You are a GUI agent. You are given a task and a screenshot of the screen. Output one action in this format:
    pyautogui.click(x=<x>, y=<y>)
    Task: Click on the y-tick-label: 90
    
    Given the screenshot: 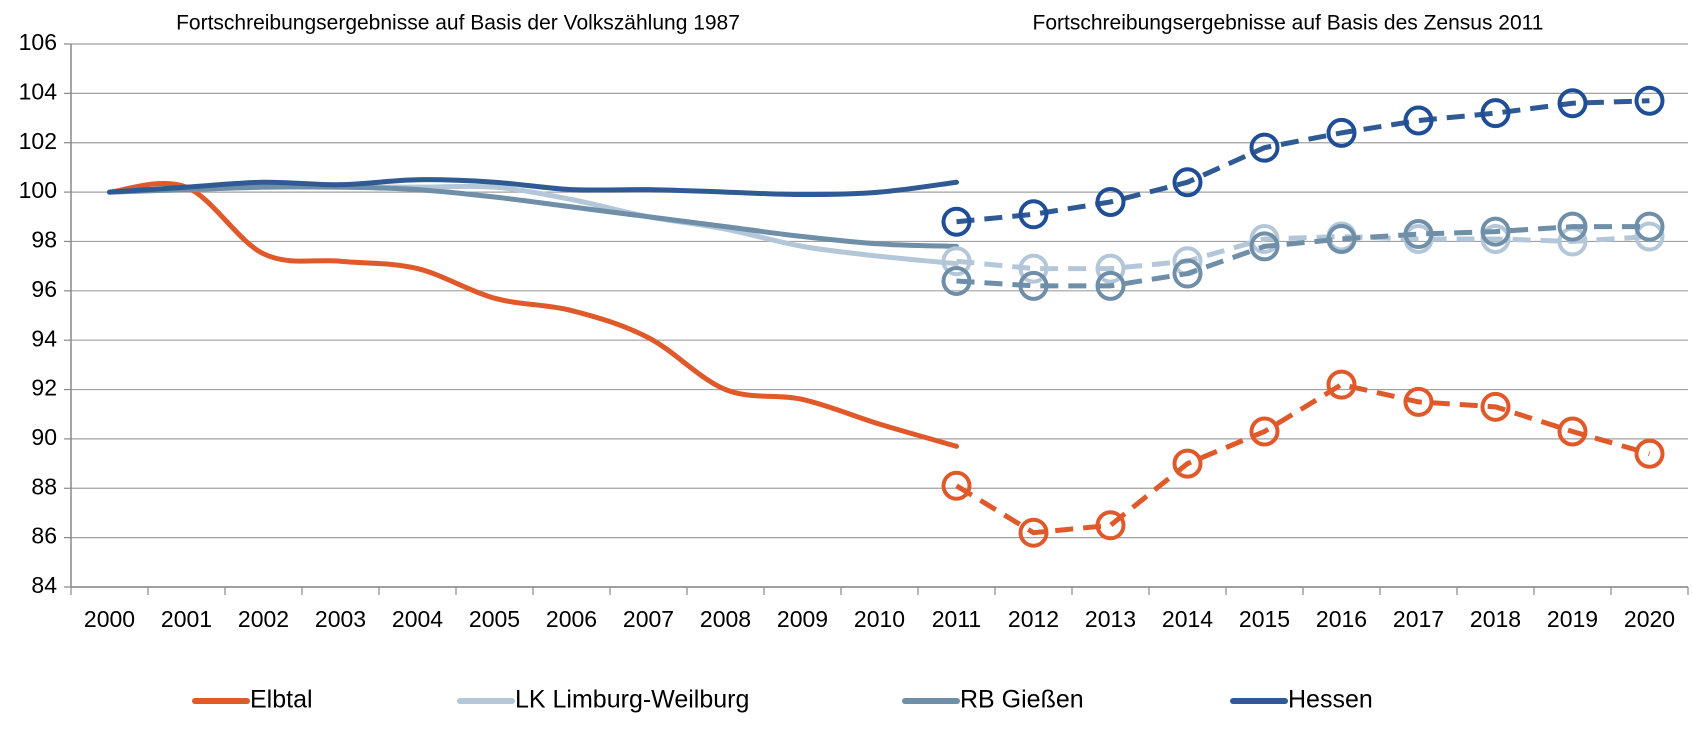 What is the action you would take?
    pyautogui.click(x=44, y=437)
    